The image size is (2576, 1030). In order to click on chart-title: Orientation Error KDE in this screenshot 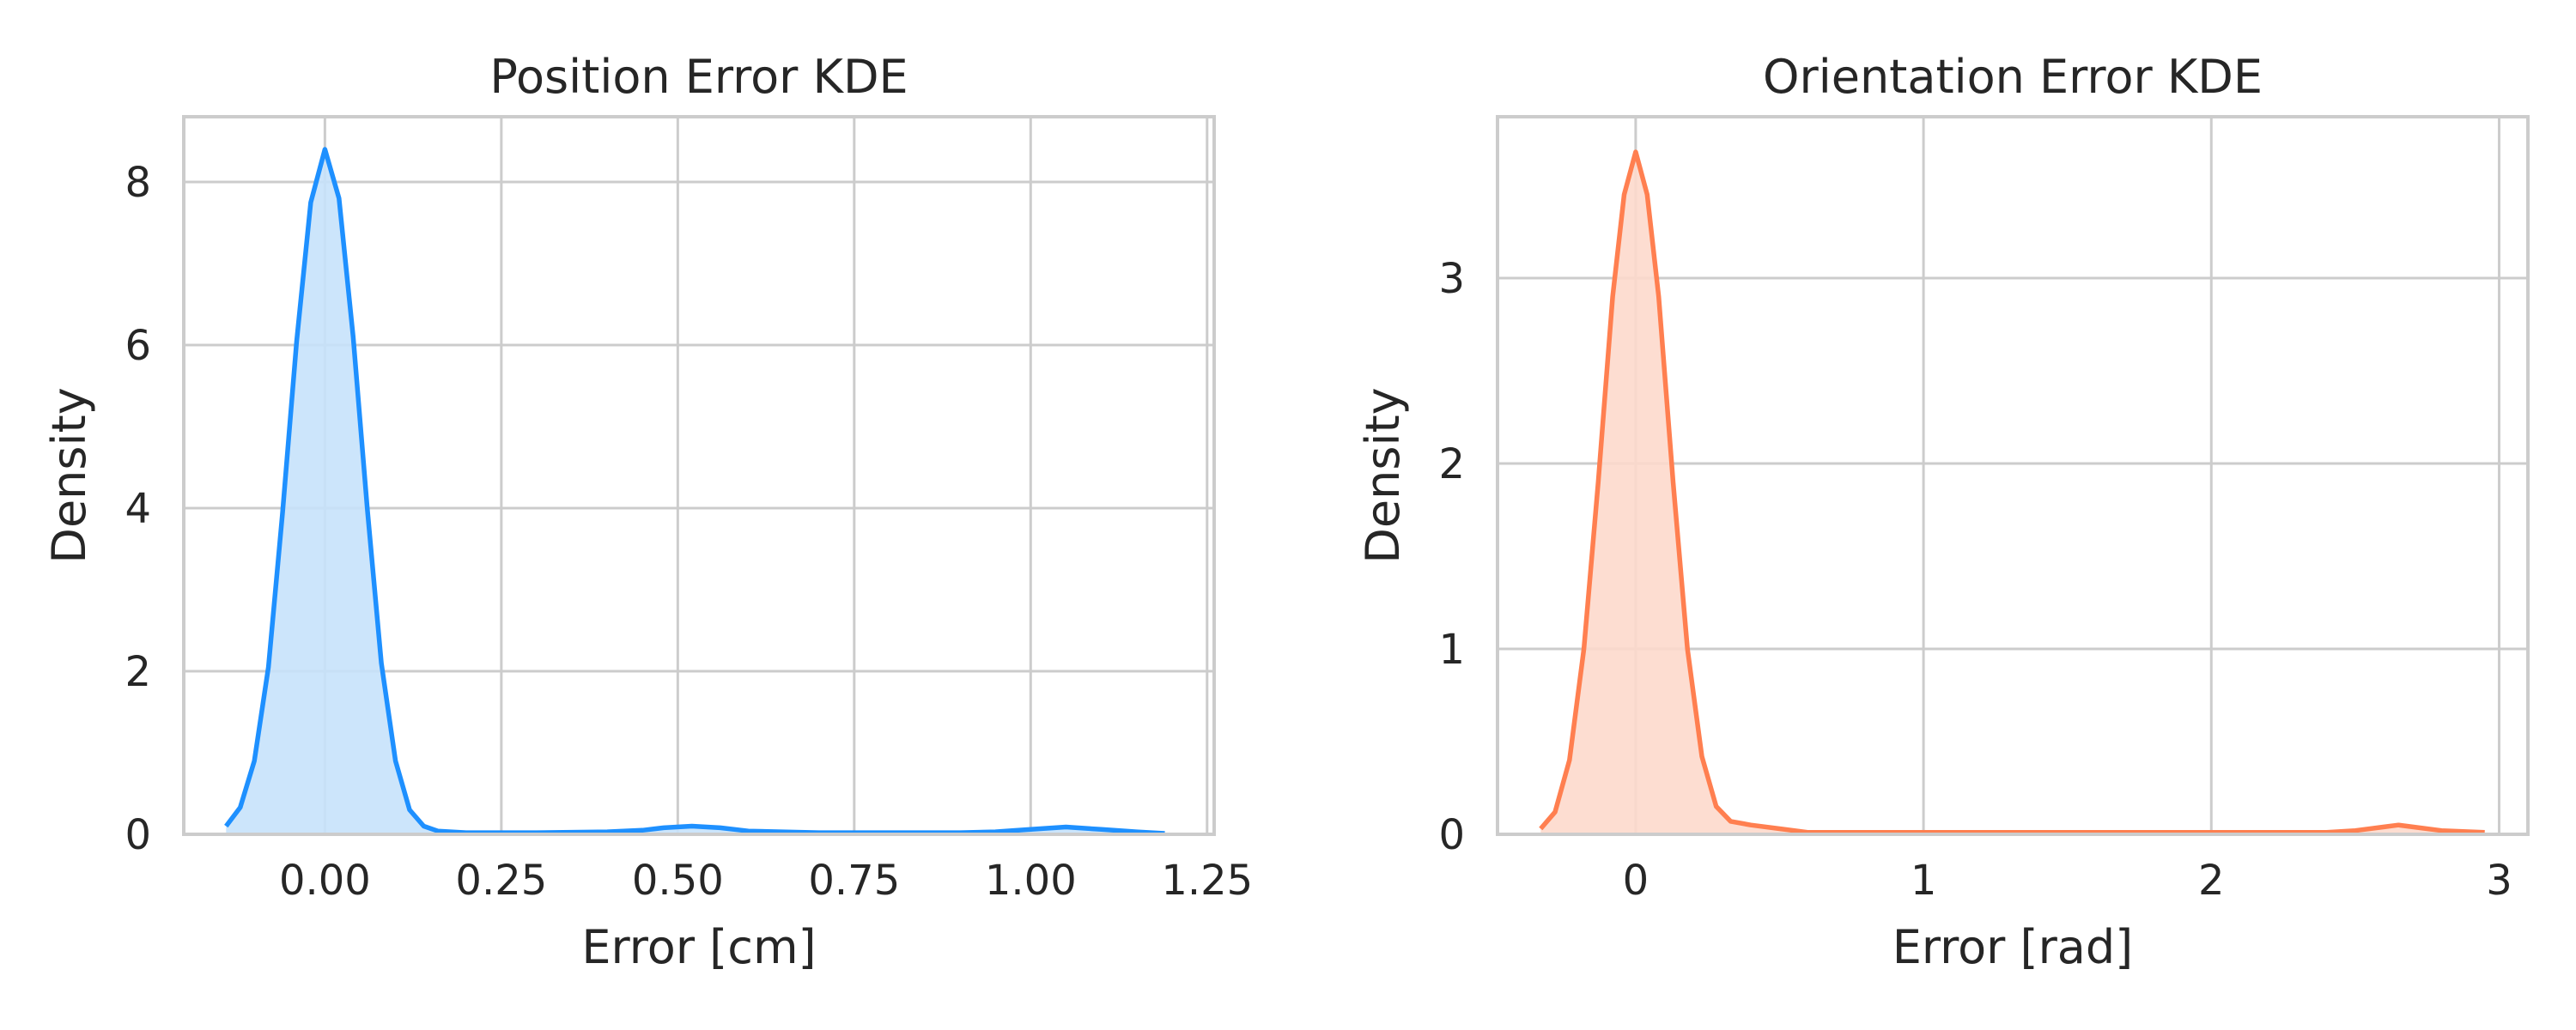, I will do `click(2013, 77)`.